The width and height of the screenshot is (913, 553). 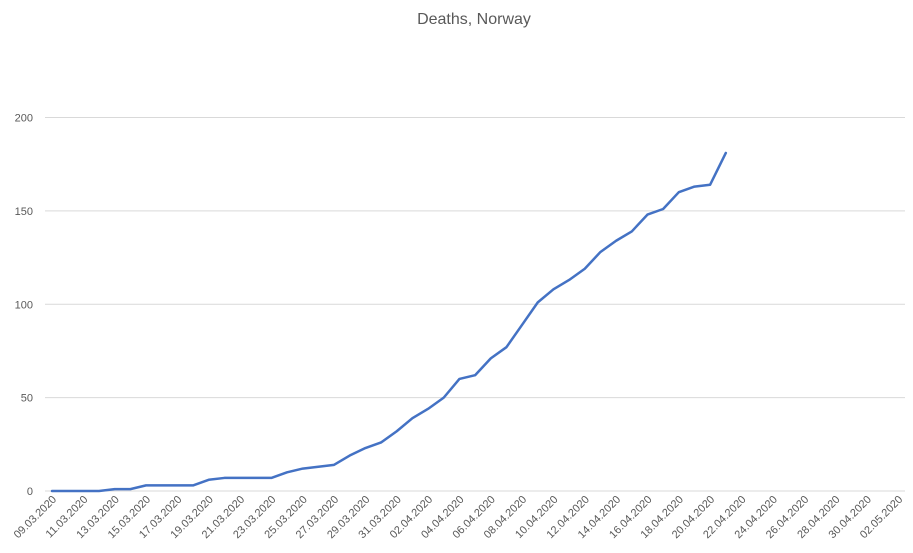 What do you see at coordinates (474, 19) in the screenshot?
I see `chart-title: Deaths, Norway` at bounding box center [474, 19].